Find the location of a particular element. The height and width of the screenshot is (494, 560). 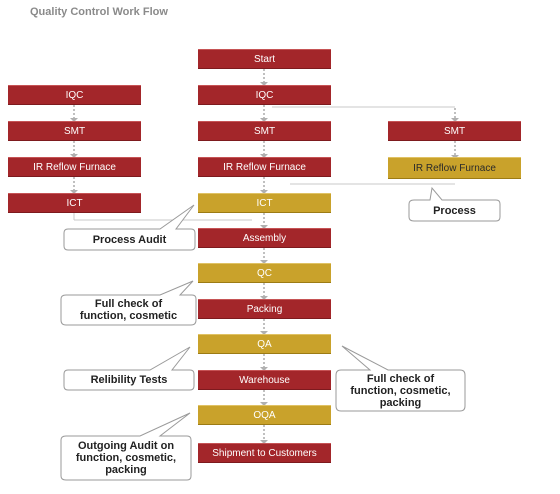

callout-process: Process is located at coordinates (454, 210).